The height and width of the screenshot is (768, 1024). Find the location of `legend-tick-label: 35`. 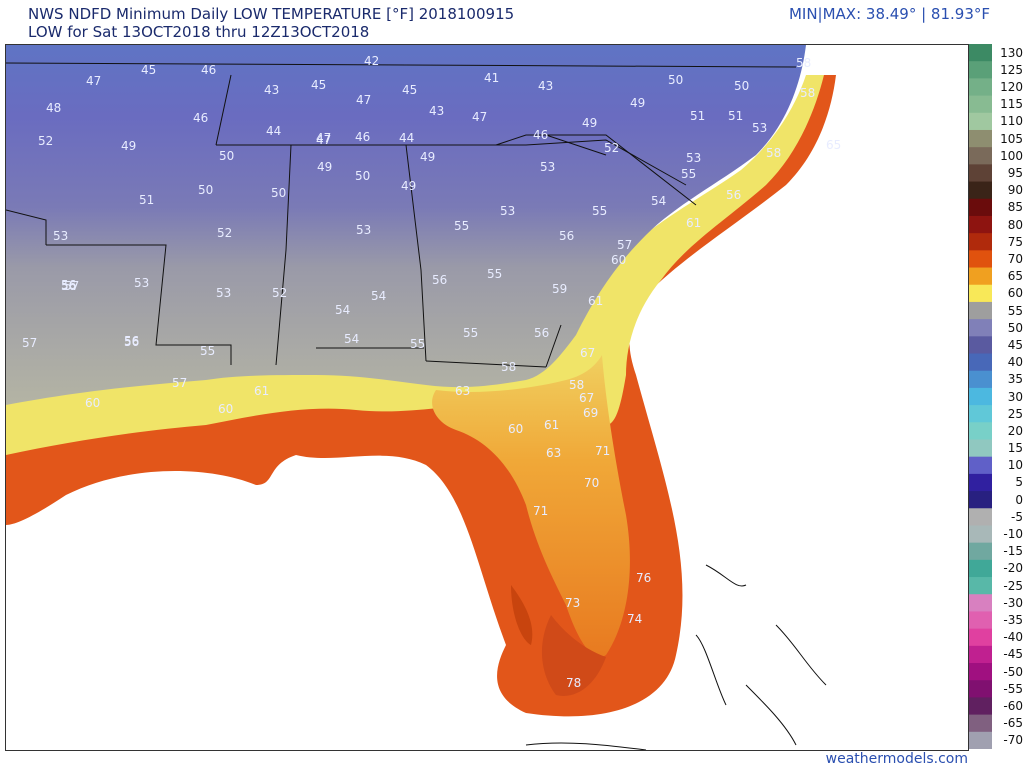

legend-tick-label: 35 is located at coordinates (1015, 379).